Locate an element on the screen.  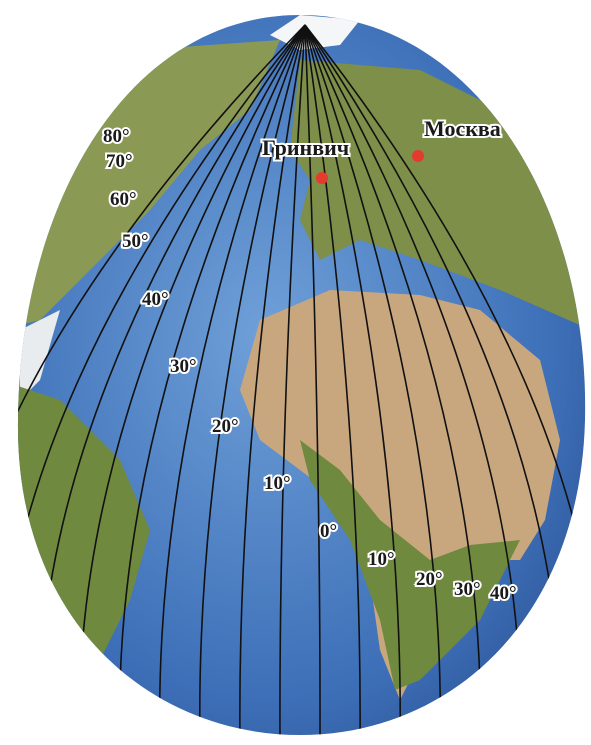
meridian-label: 0° is located at coordinates (328, 531).